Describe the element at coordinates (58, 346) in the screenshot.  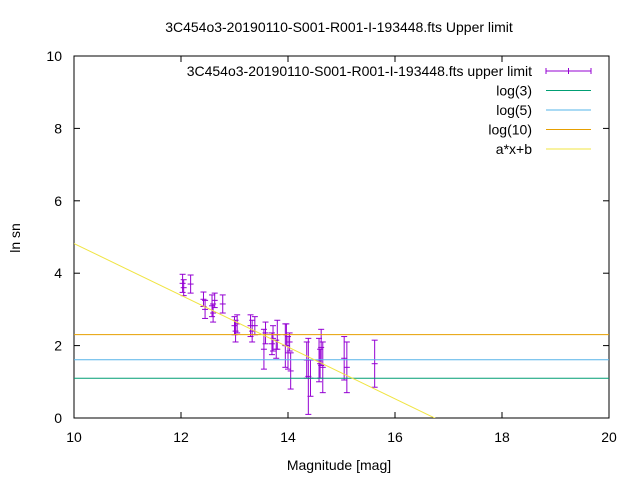
I see `y-tick-label: 2` at that location.